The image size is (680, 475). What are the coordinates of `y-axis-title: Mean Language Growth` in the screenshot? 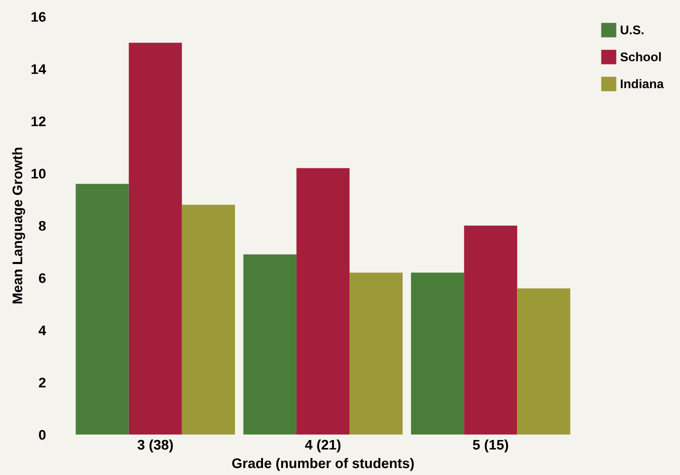 It's located at (19, 226).